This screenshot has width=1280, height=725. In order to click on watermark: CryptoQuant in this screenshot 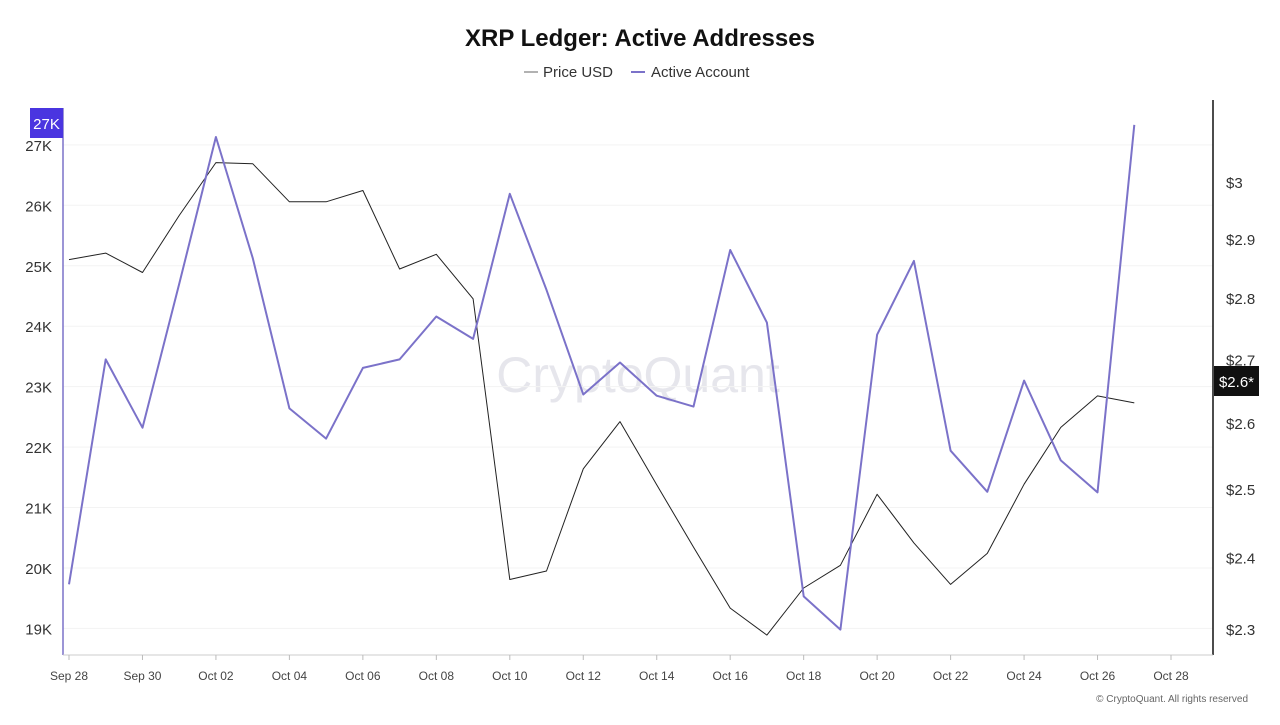, I will do `click(638, 375)`.